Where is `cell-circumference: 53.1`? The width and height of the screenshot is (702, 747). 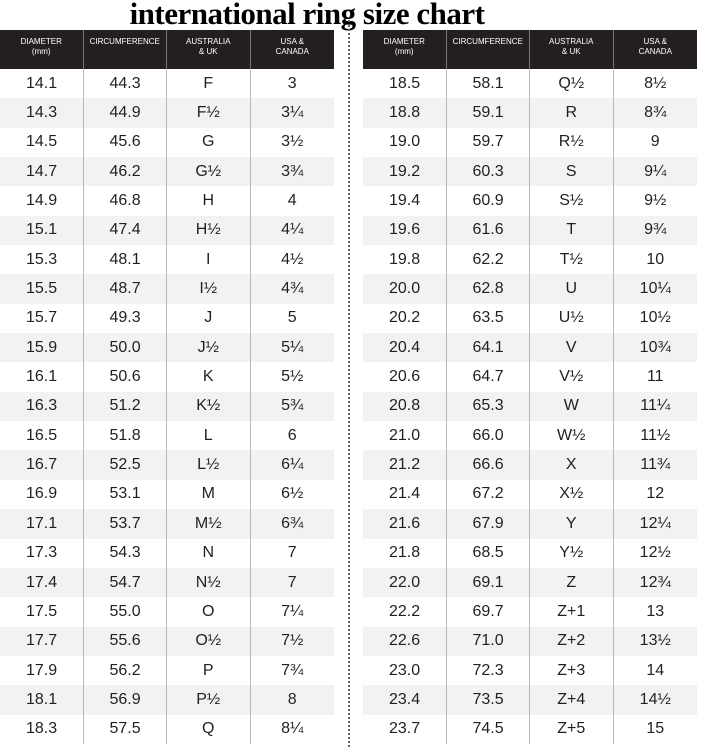
cell-circumference: 53.1 is located at coordinates (125, 494).